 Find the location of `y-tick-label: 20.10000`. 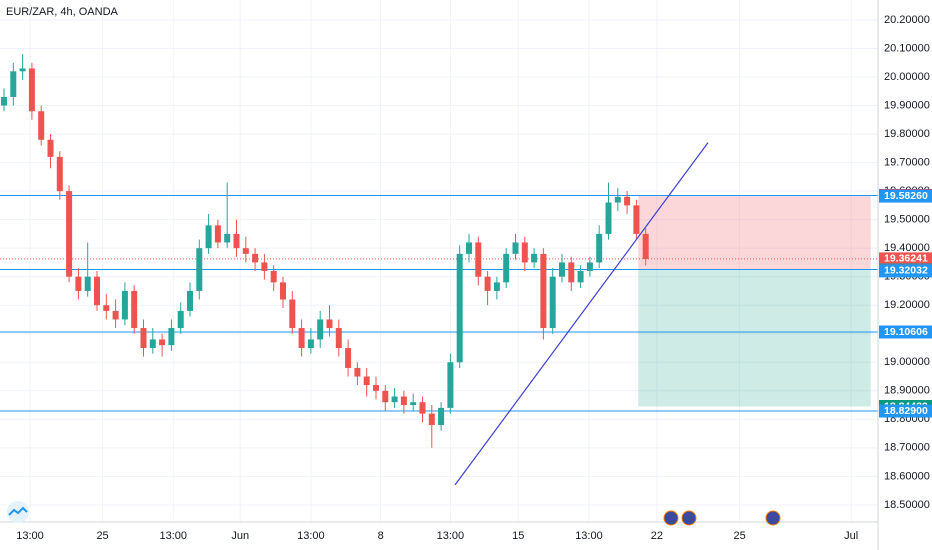

y-tick-label: 20.10000 is located at coordinates (907, 48).